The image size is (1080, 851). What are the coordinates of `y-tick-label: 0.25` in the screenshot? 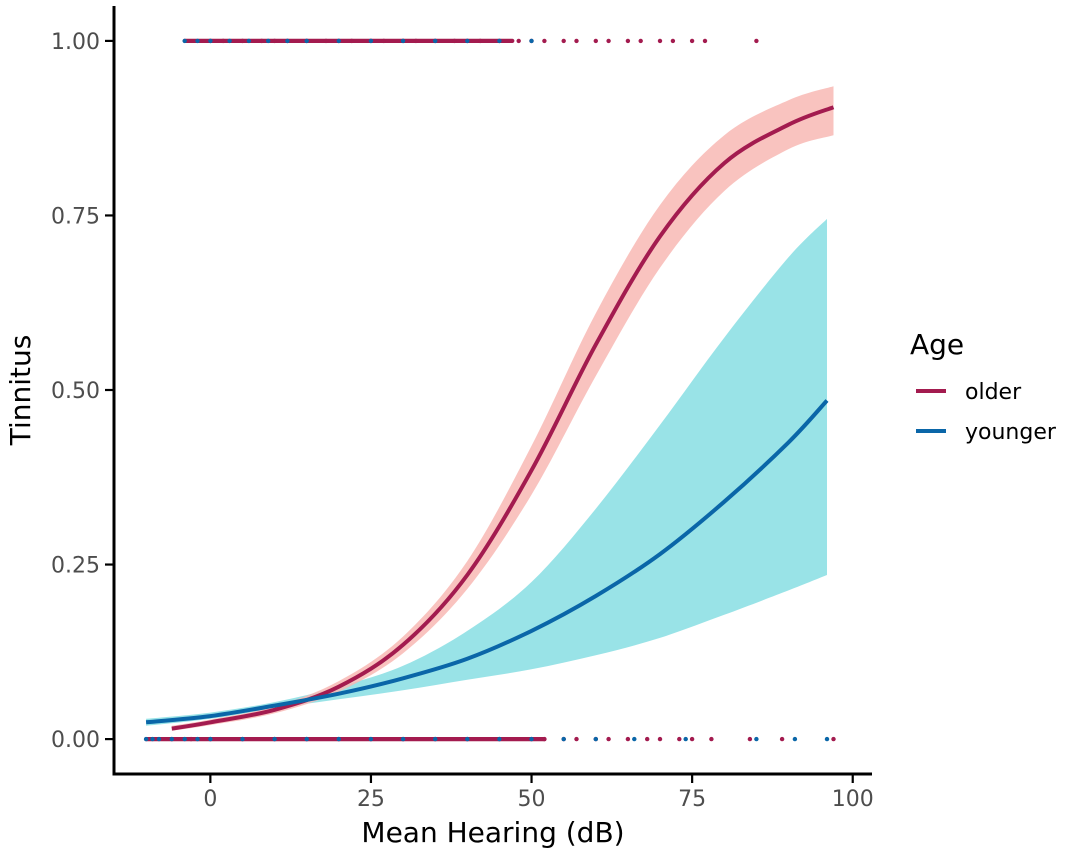 It's located at (75, 566).